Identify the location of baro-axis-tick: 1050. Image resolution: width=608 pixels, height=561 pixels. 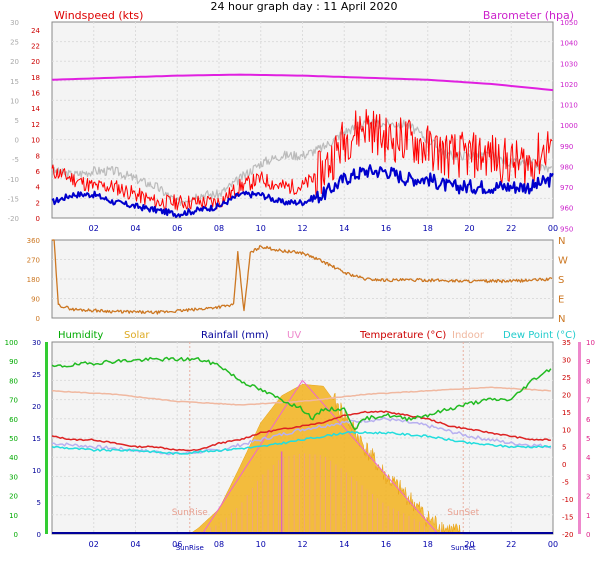
(569, 23).